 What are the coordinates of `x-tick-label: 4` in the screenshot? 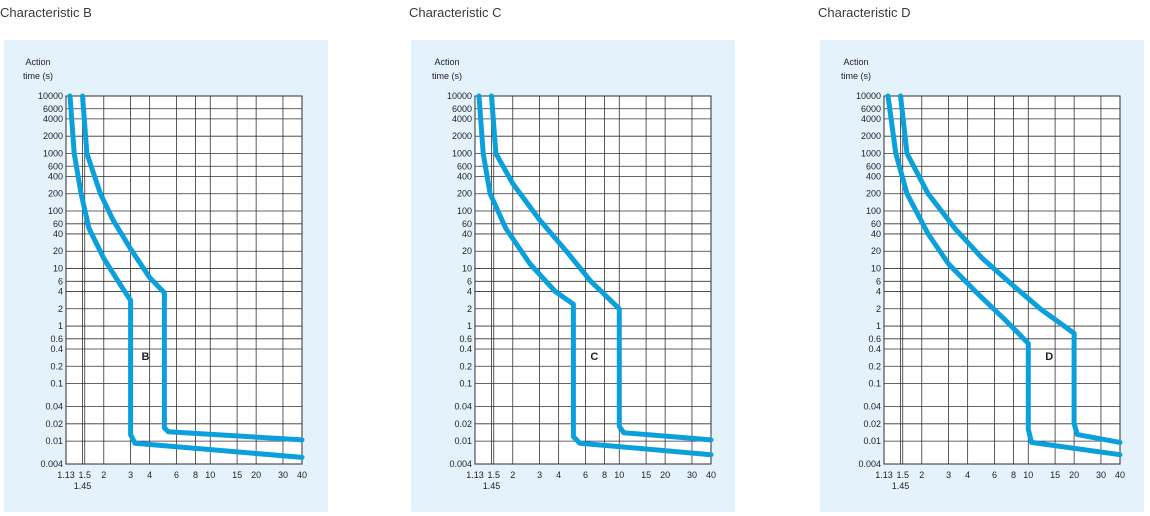 It's located at (558, 475).